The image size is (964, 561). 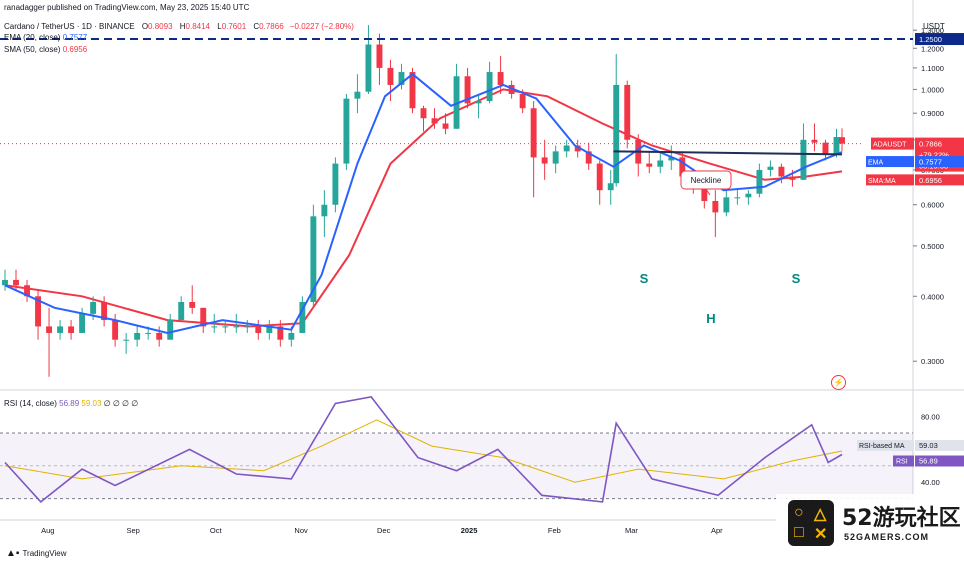 What do you see at coordinates (219, 26) in the screenshot?
I see `ohlc-low-label: L` at bounding box center [219, 26].